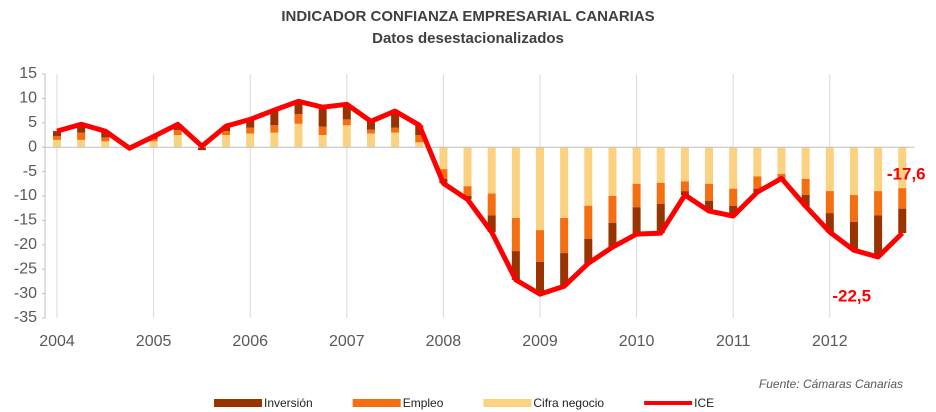 This screenshot has width=936, height=412. Describe the element at coordinates (423, 403) in the screenshot. I see `legend-label: Empleo` at that location.